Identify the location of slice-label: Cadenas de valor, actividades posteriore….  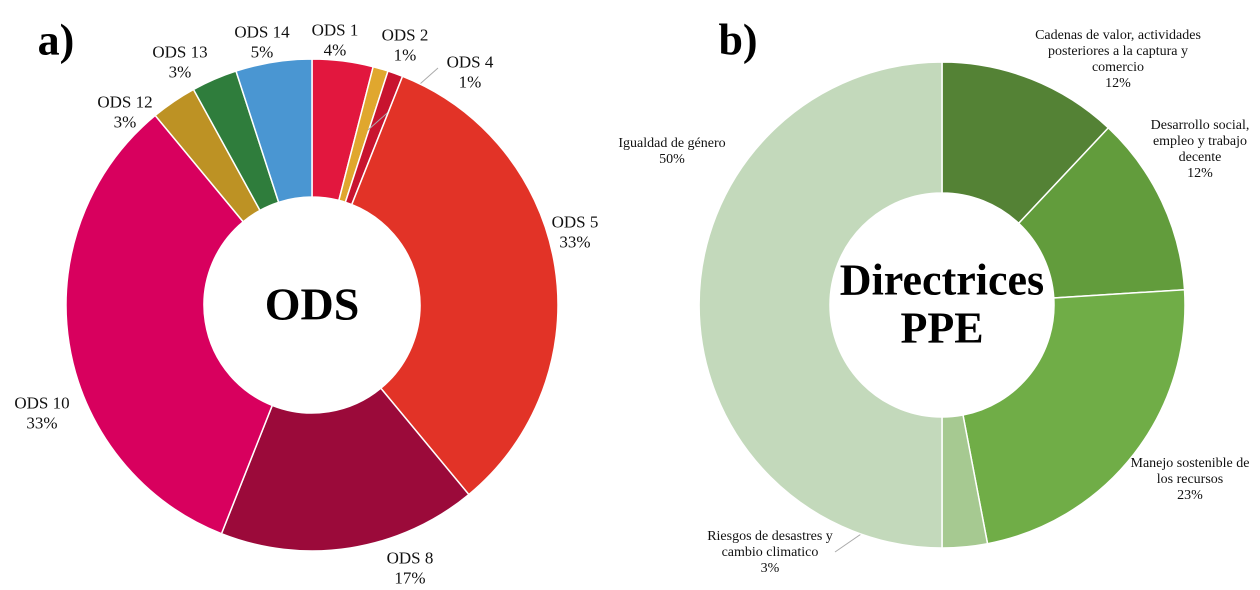
(1118, 60).